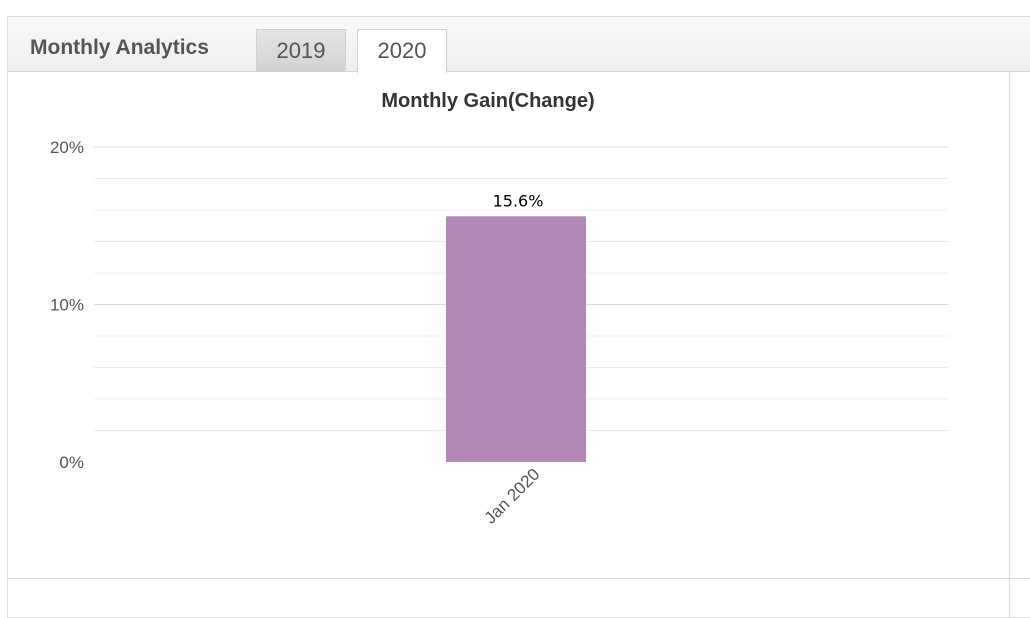 This screenshot has width=1030, height=618. What do you see at coordinates (71, 462) in the screenshot?
I see `y-tick-label: 0%` at bounding box center [71, 462].